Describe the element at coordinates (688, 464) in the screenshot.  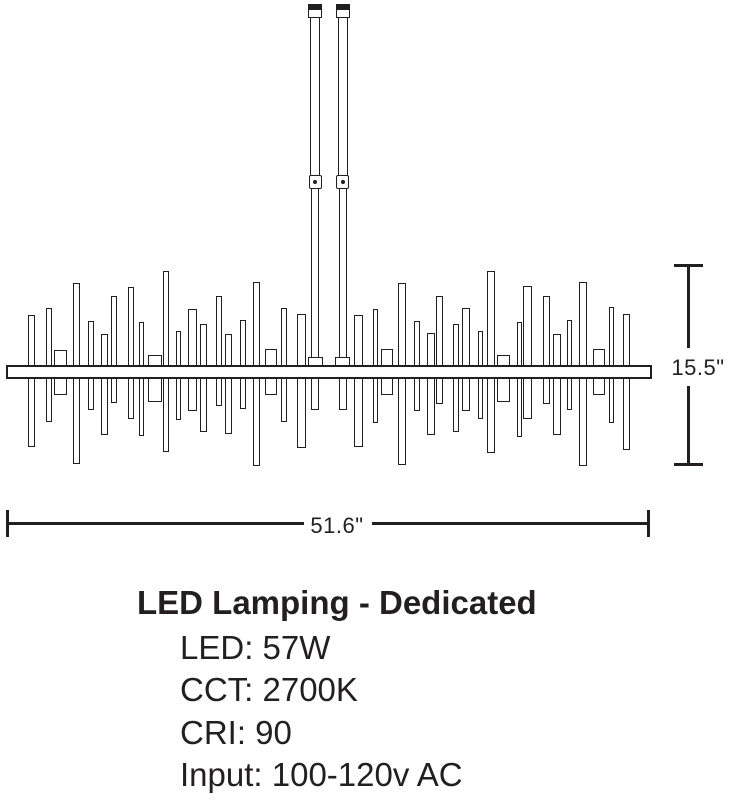
I see `height-dim-cap-bottom` at that location.